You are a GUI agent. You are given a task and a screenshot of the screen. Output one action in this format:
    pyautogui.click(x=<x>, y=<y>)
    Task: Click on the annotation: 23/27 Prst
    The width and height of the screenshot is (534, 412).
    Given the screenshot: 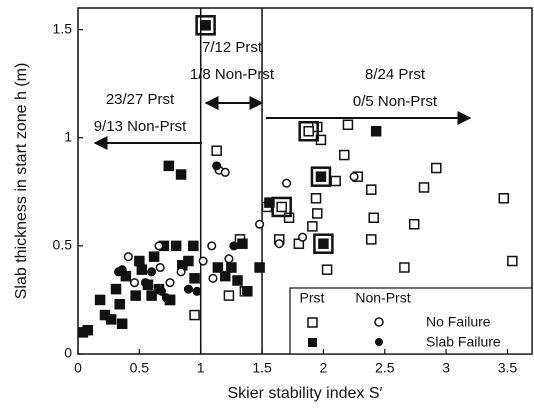 What is the action you would take?
    pyautogui.click(x=140, y=99)
    